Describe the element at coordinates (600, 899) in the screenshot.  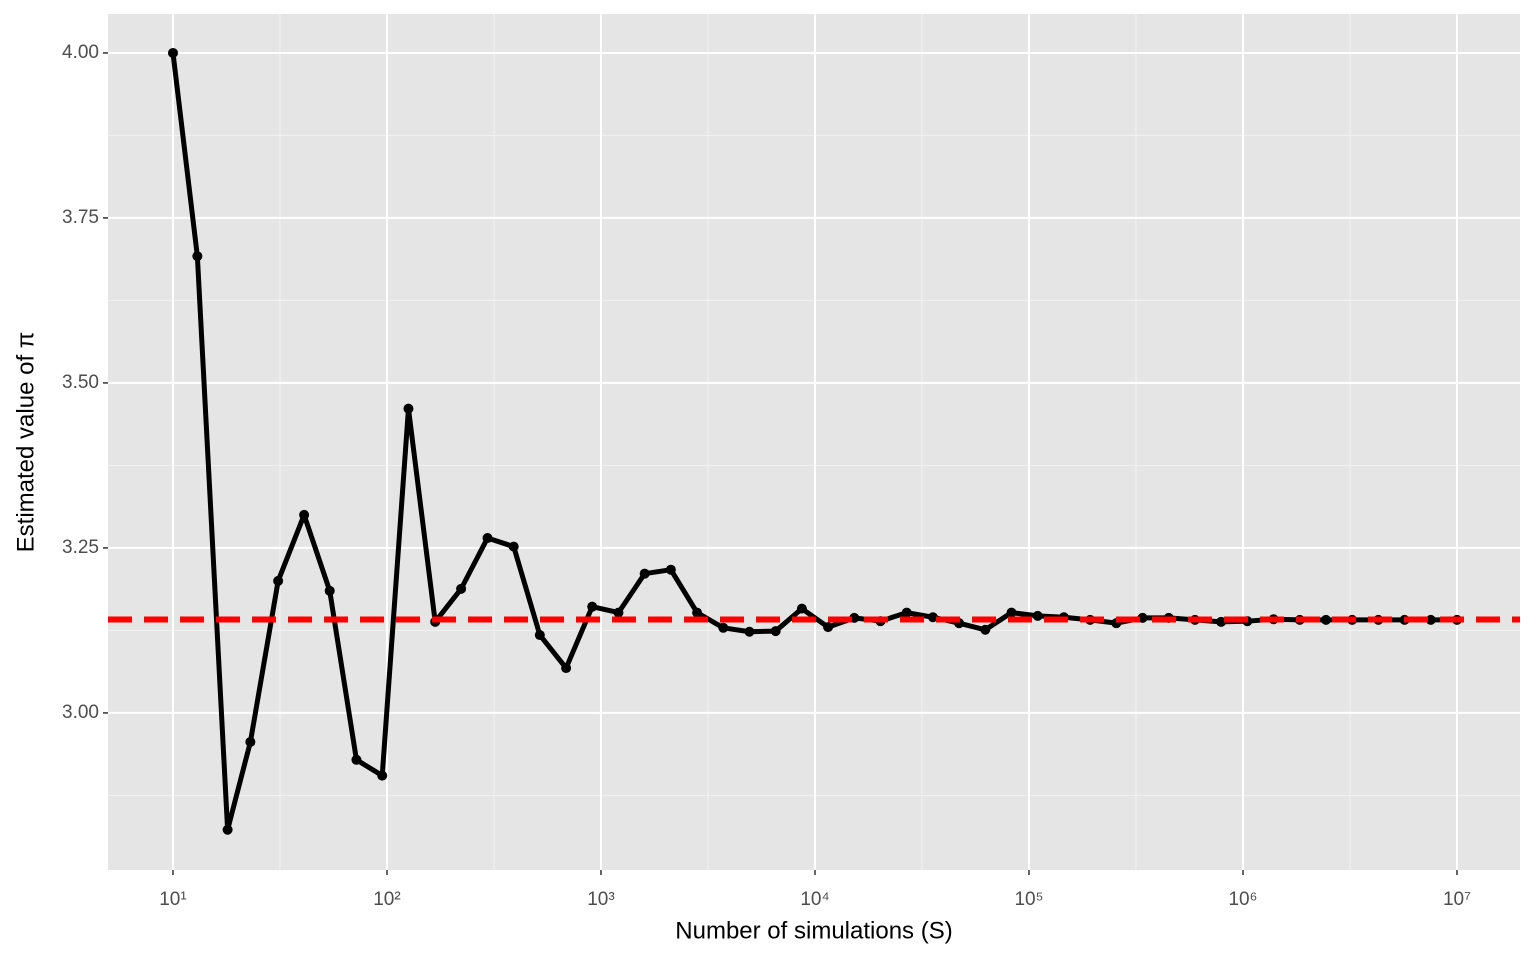
I see `x-tick-label: 10³` at that location.